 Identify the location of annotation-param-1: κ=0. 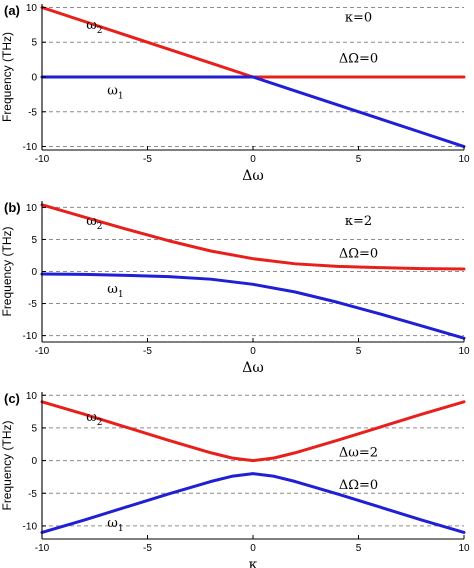
(358, 18).